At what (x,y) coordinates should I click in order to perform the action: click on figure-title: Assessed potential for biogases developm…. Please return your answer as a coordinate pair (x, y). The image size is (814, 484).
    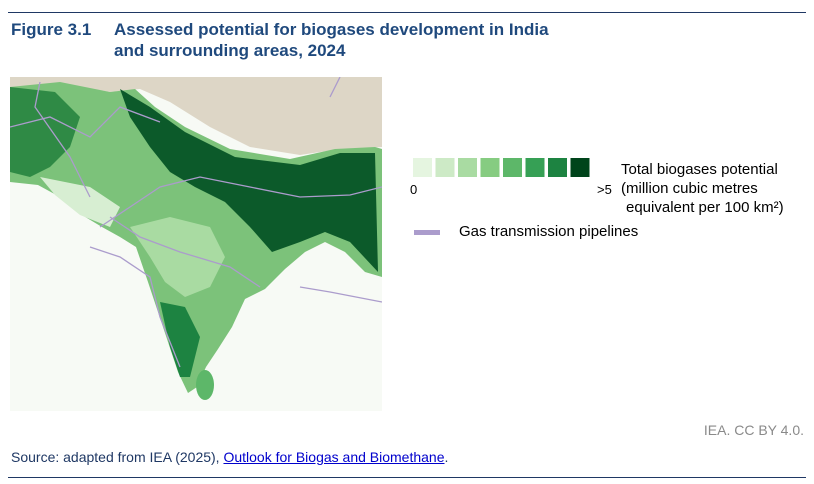
    Looking at the image, I should click on (331, 40).